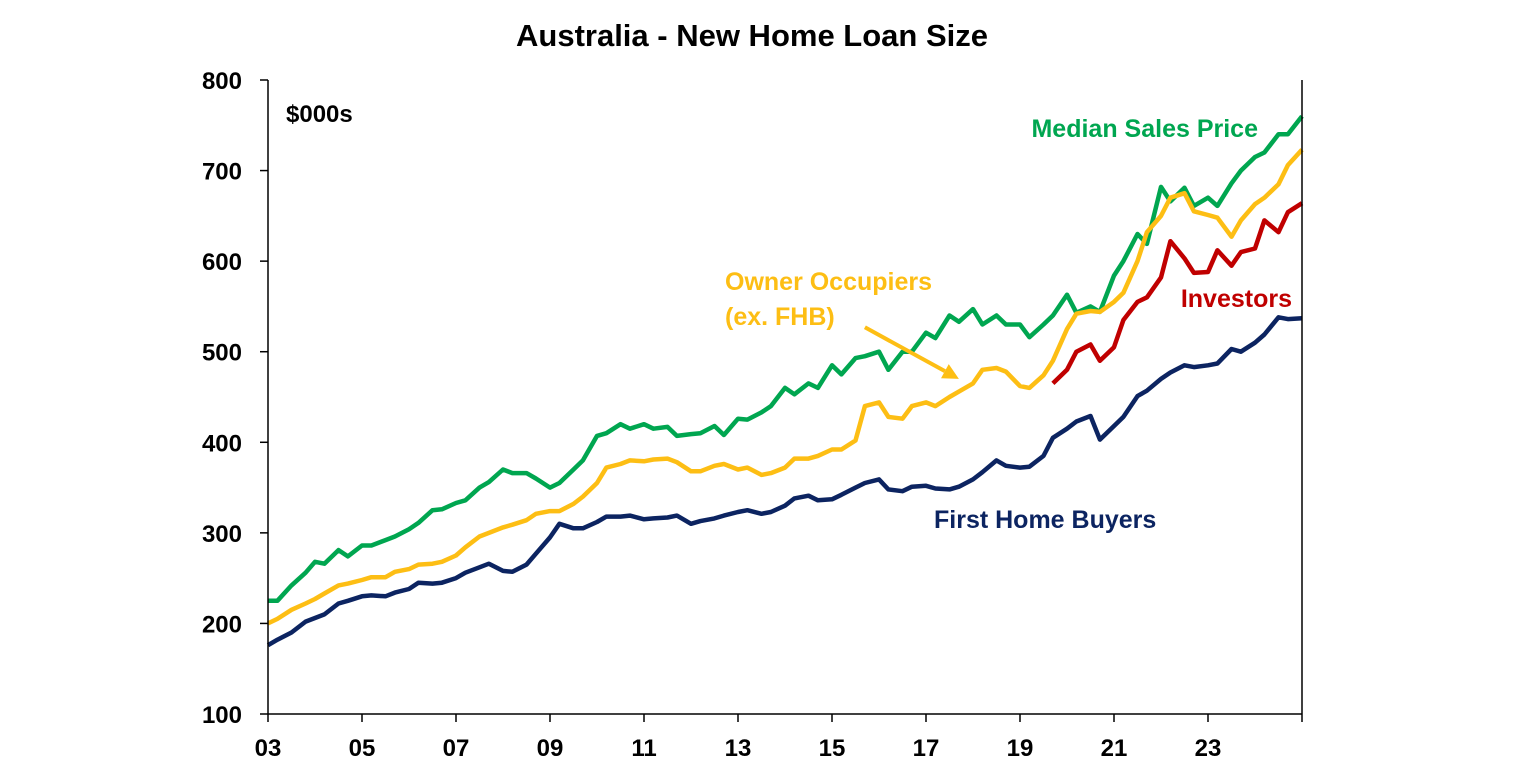  What do you see at coordinates (1236, 299) in the screenshot?
I see `series-label-investors: Investors` at bounding box center [1236, 299].